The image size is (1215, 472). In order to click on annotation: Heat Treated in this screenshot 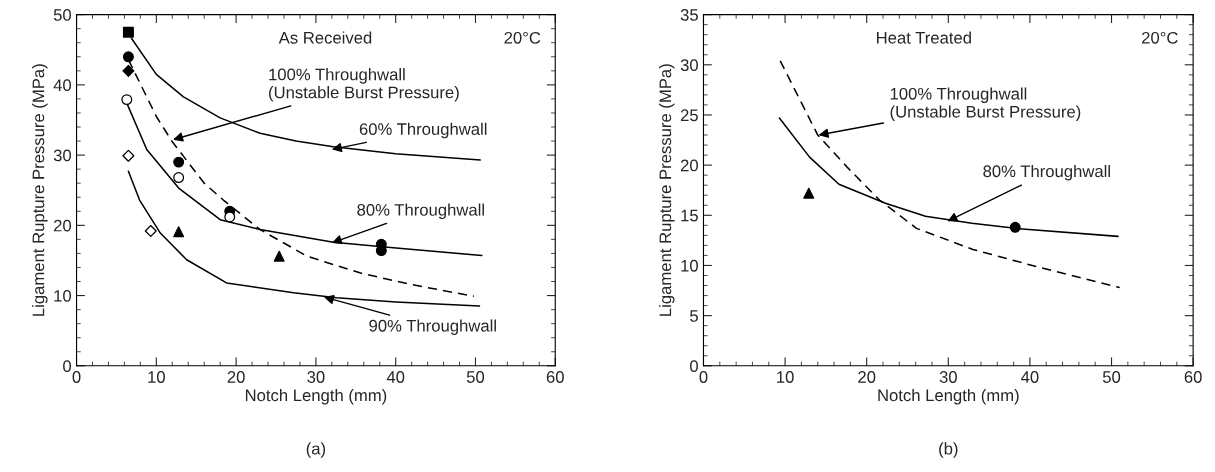, I will do `click(924, 37)`.